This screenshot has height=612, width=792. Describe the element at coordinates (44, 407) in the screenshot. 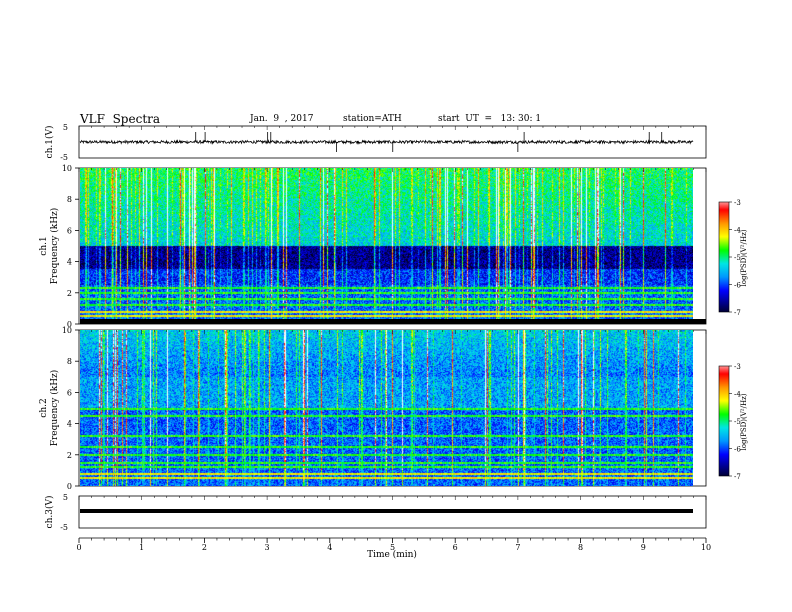

I see `spec2-ylabel-ch: ch.2` at that location.